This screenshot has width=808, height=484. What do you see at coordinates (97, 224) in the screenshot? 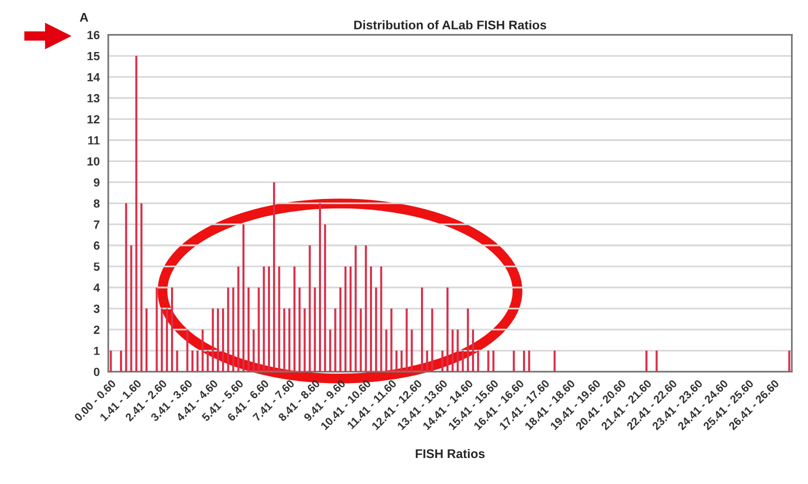
I see `y-tick-label: 7` at bounding box center [97, 224].